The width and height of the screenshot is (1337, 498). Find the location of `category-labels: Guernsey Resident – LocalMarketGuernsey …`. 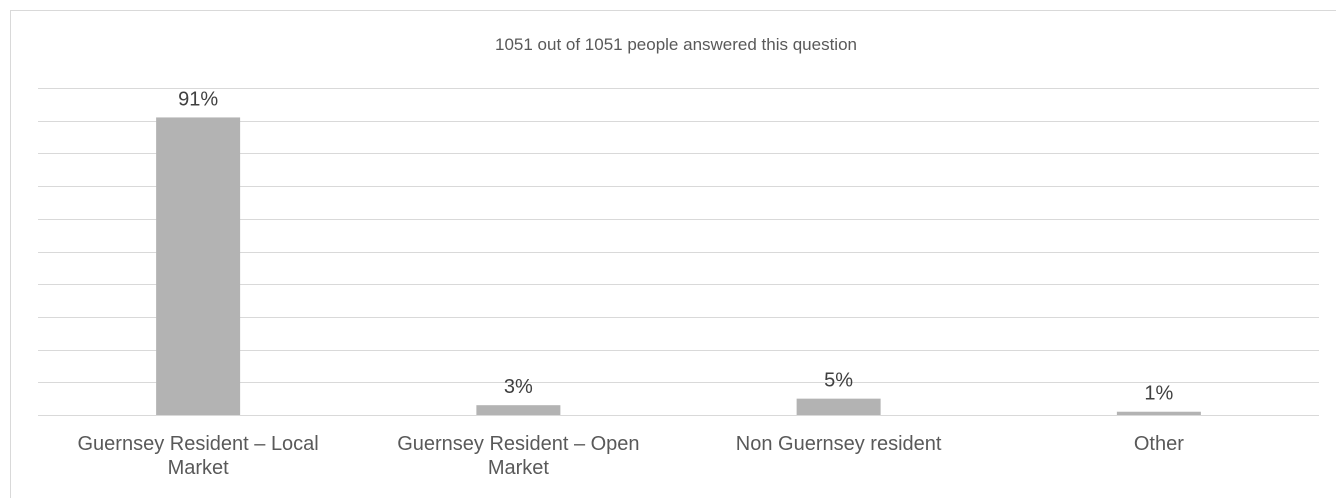

category-labels: Guernsey Resident – LocalMarketGuernsey … is located at coordinates (631, 456).